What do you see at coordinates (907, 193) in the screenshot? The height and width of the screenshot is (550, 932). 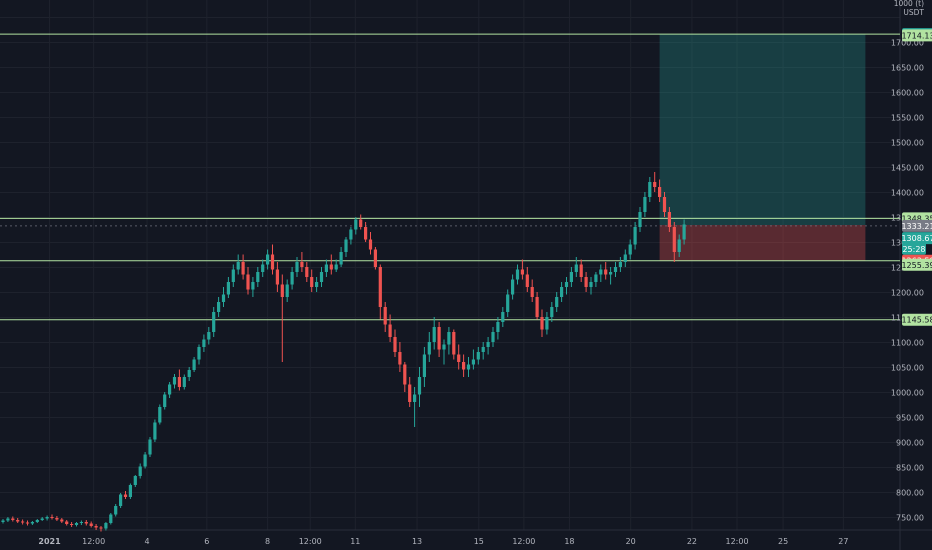 I see `y-axis-tick-label: 1400.00` at bounding box center [907, 193].